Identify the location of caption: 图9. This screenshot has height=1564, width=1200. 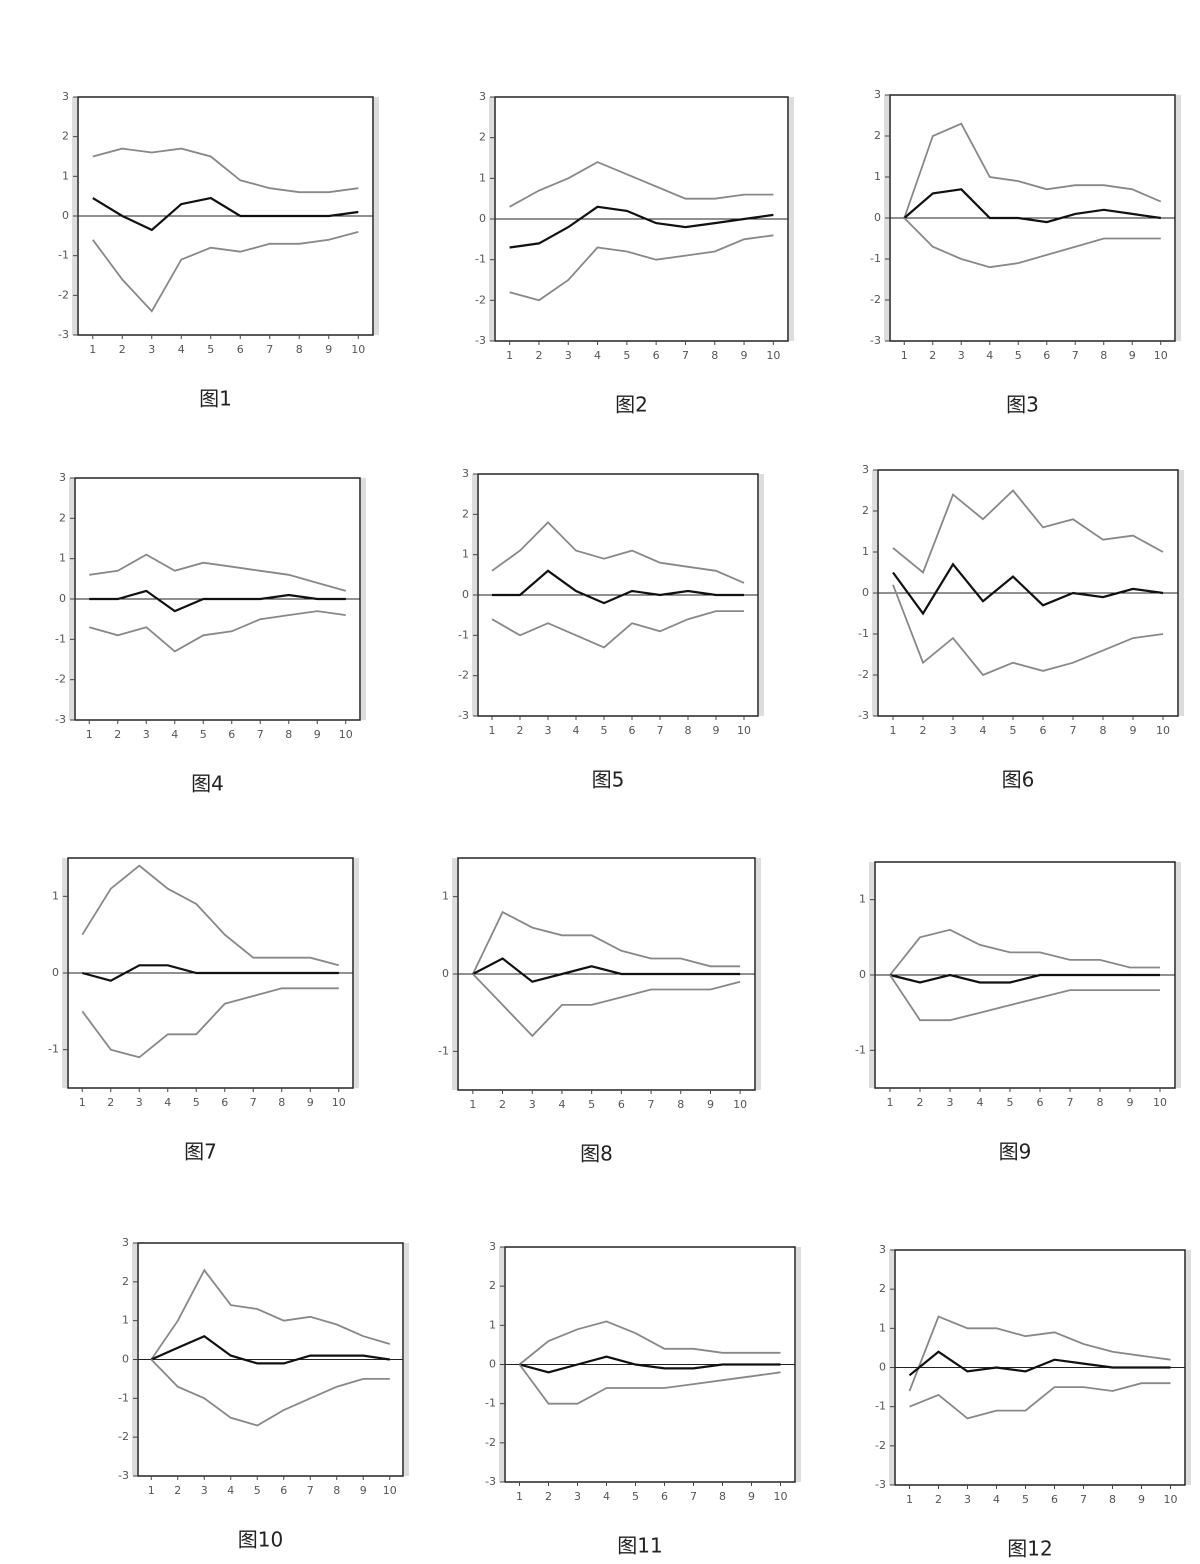
(1015, 1152).